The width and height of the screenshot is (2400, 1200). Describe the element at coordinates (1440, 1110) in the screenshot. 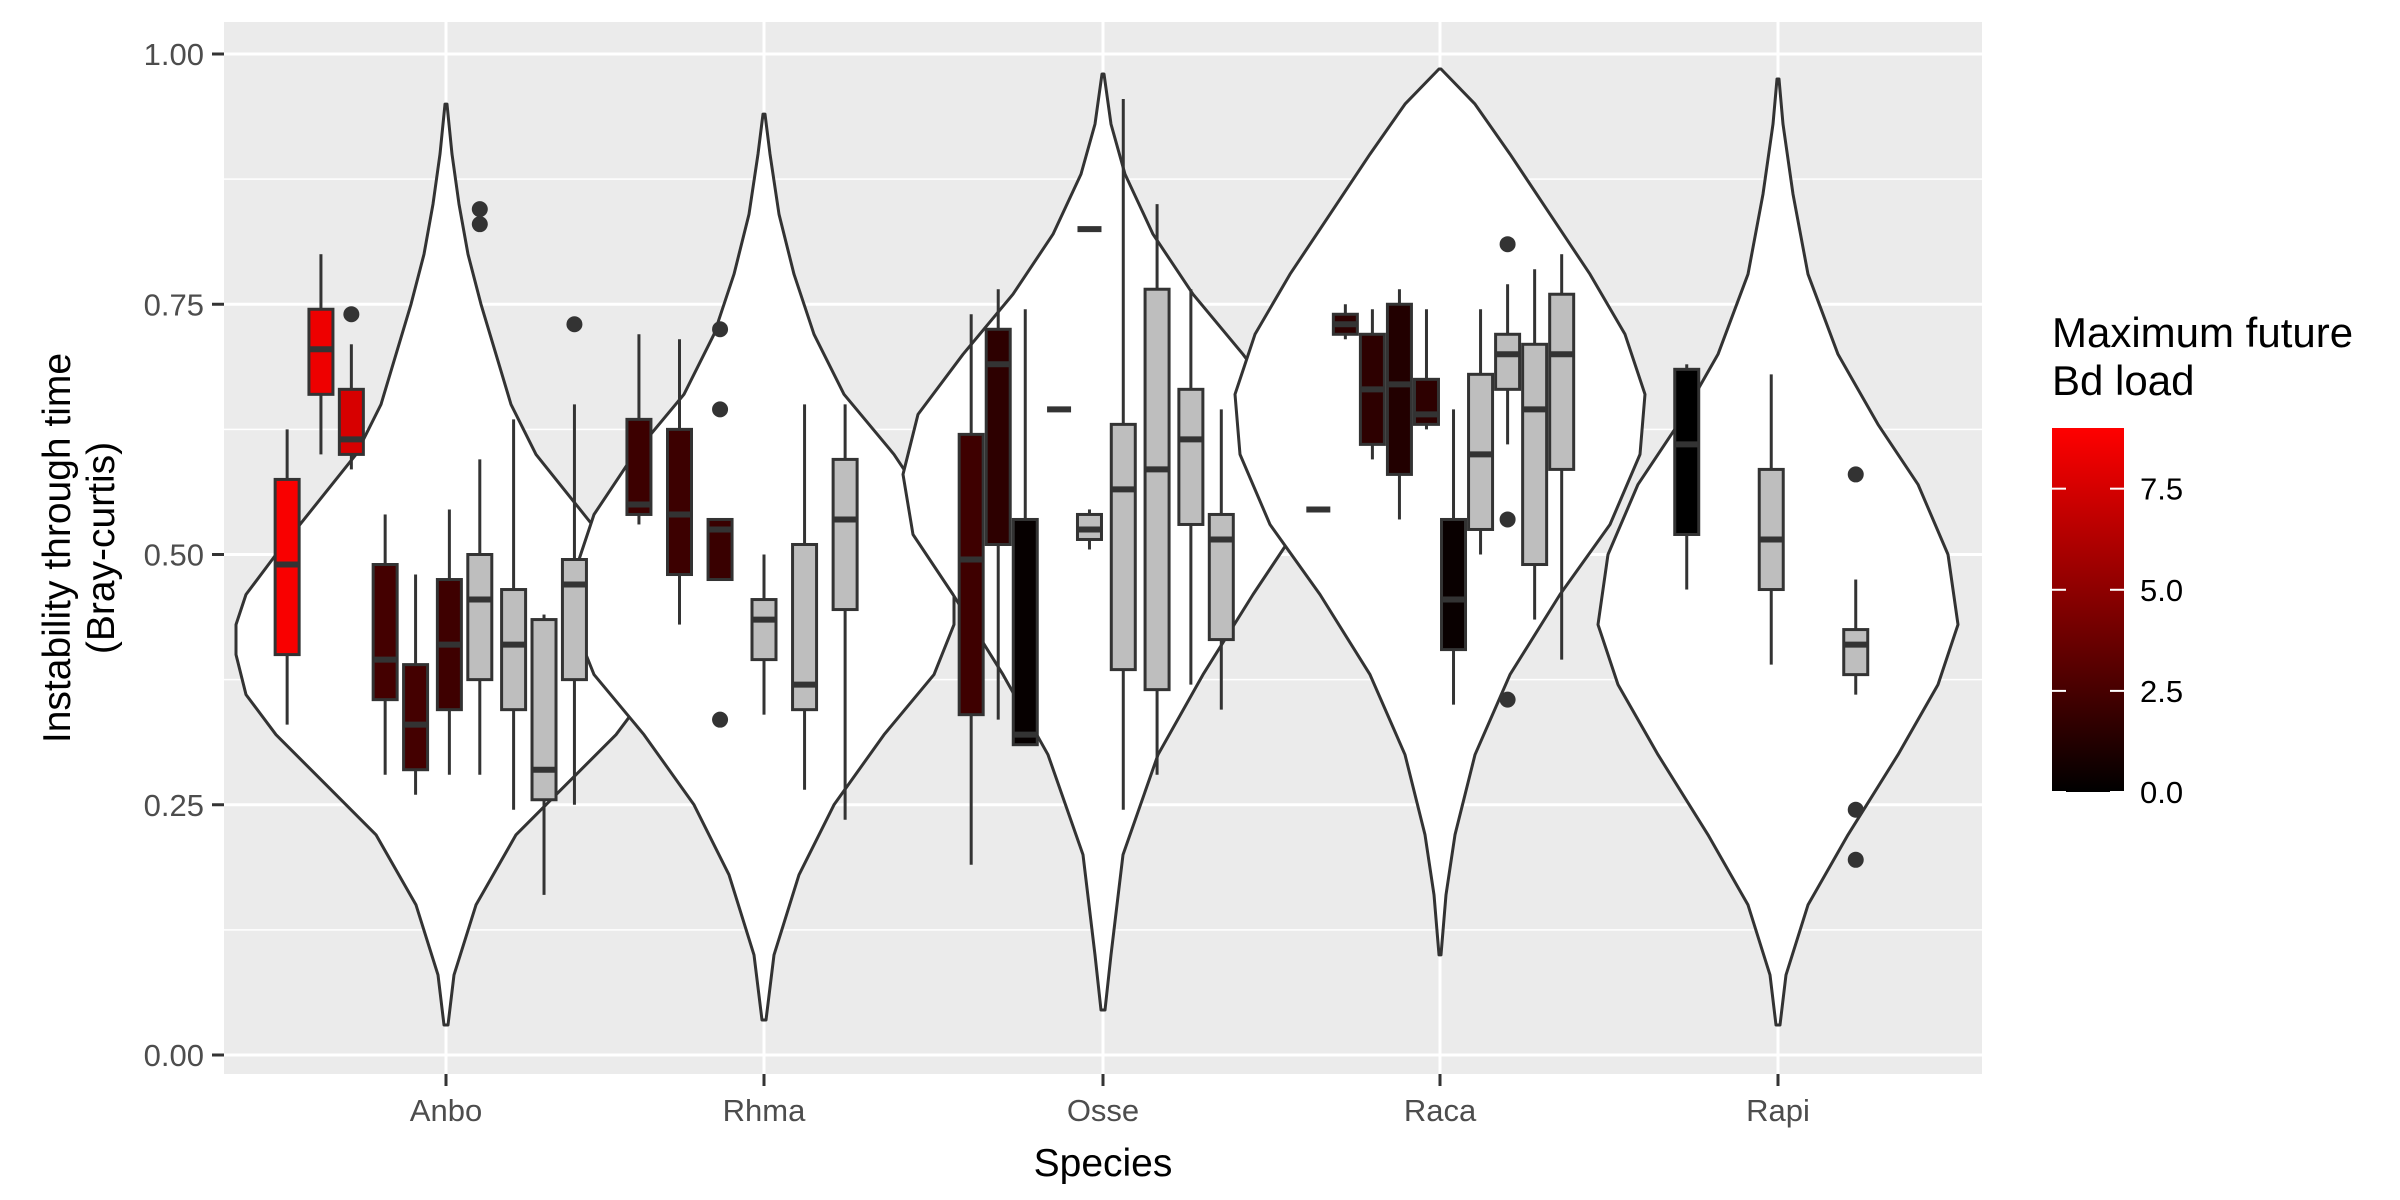

I see `x-tick-label: Raca` at that location.